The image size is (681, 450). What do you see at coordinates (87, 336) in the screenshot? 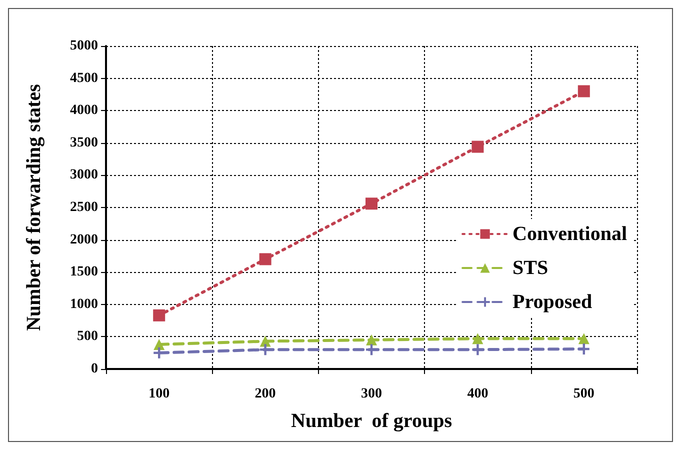
I see `y-tick-label: 500` at bounding box center [87, 336].